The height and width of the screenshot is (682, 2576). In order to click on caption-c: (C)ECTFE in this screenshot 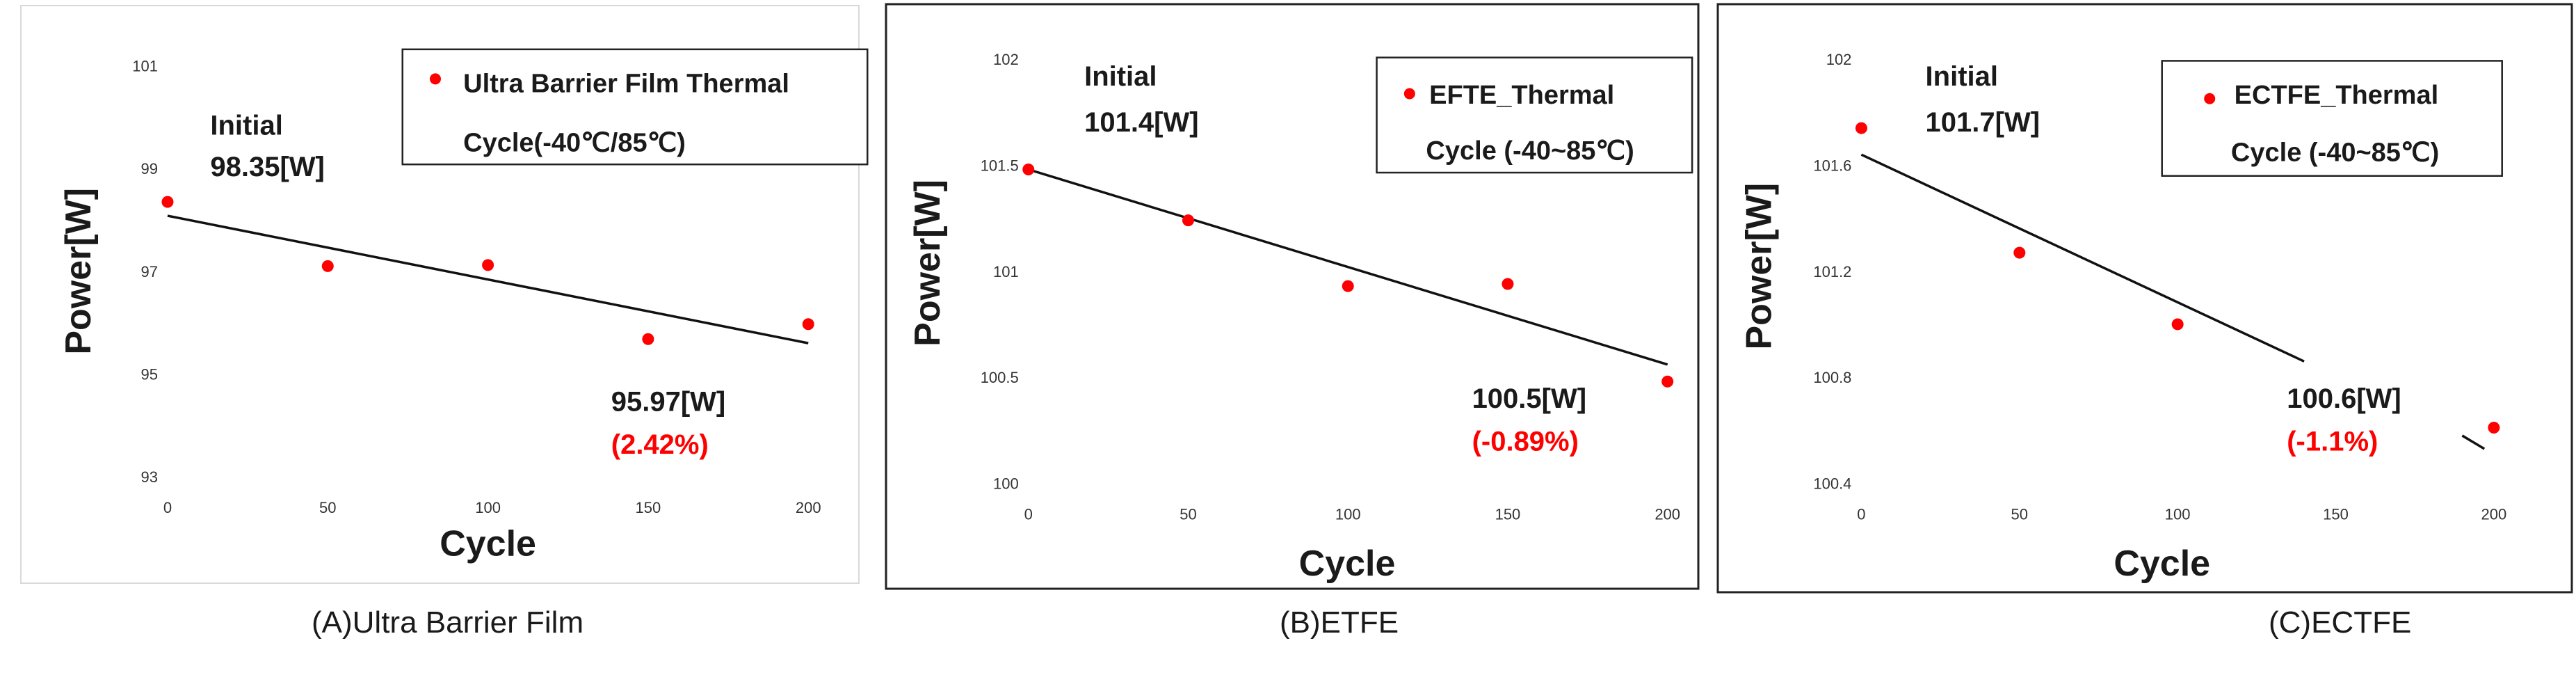, I will do `click(2340, 622)`.